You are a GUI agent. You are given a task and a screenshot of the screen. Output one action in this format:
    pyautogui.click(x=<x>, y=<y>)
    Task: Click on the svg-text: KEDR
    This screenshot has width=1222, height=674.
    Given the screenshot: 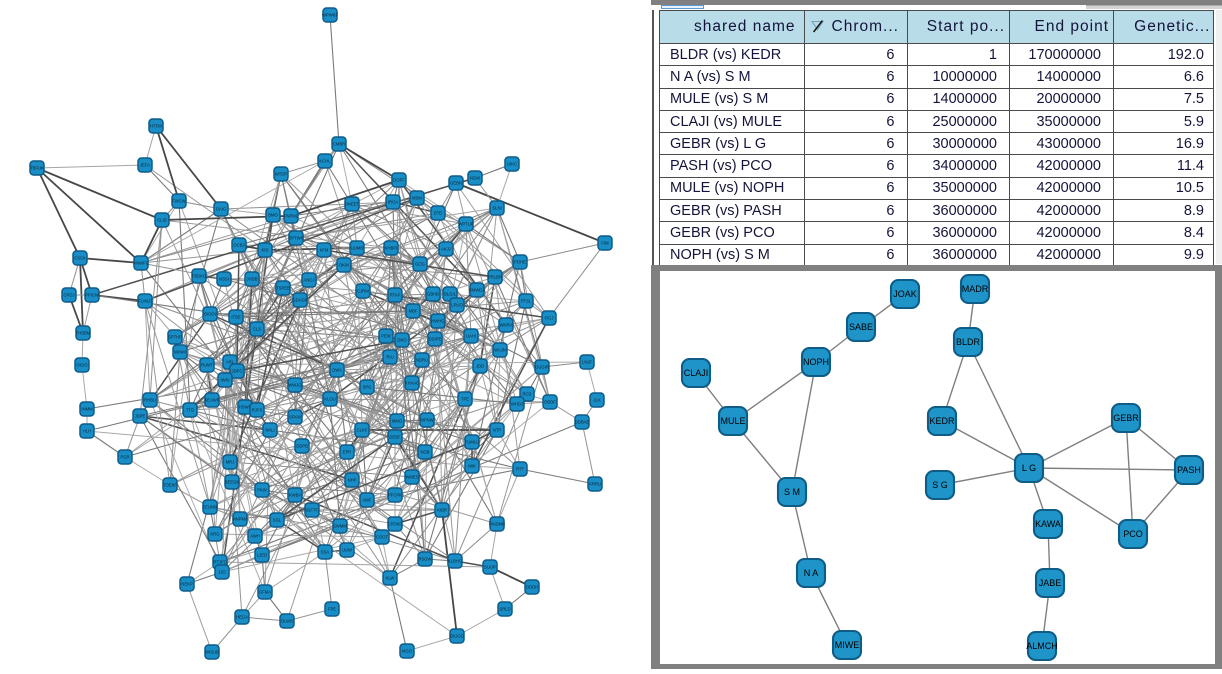 What is the action you would take?
    pyautogui.click(x=942, y=421)
    